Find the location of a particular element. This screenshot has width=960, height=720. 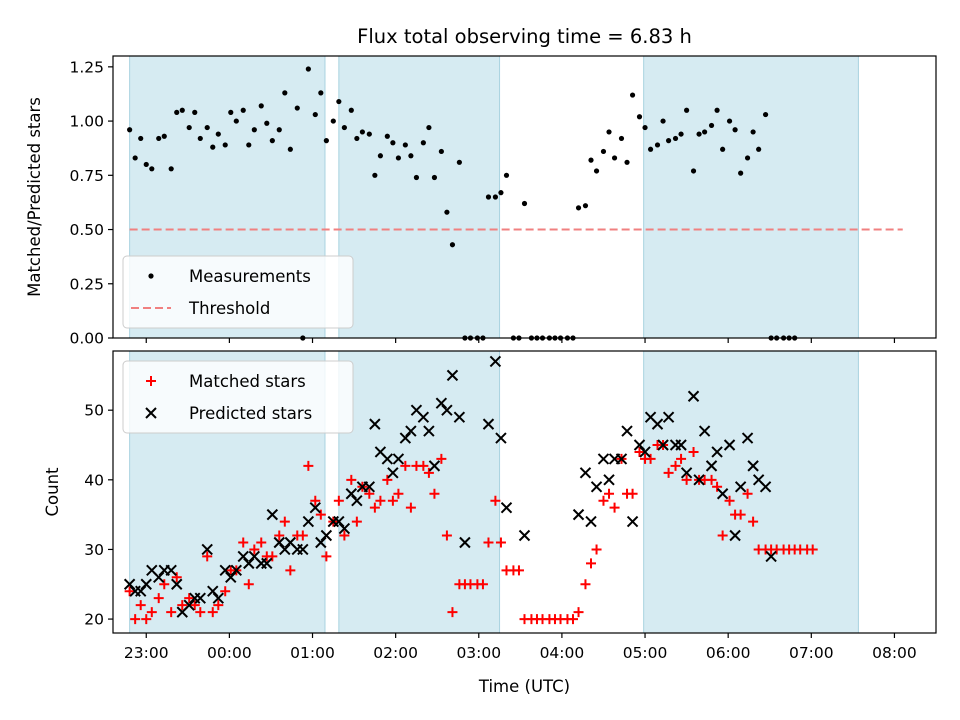

top-chart-title: Flux total observing time = 6.83 h is located at coordinates (524, 36).